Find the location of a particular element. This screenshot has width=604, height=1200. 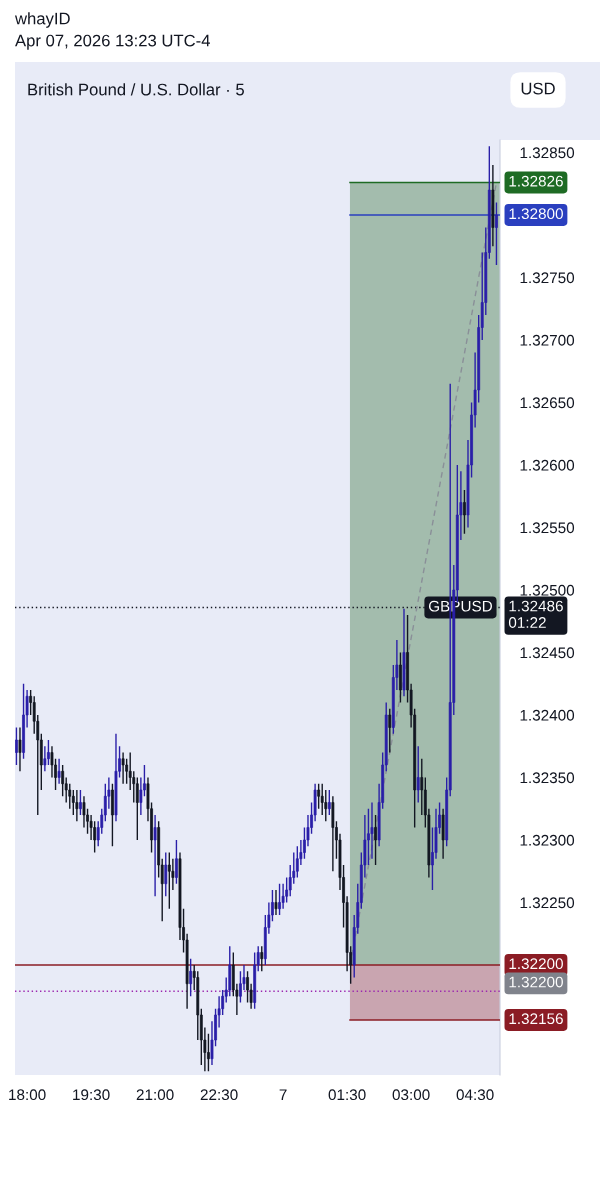

y-tick-label: 1.32600 is located at coordinates (547, 465).